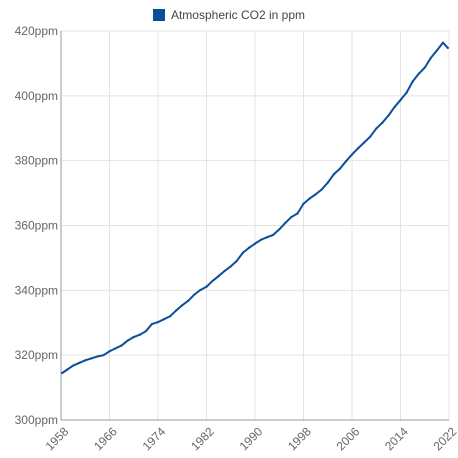 This screenshot has width=458, height=458. I want to click on legend-swatch, so click(158, 15).